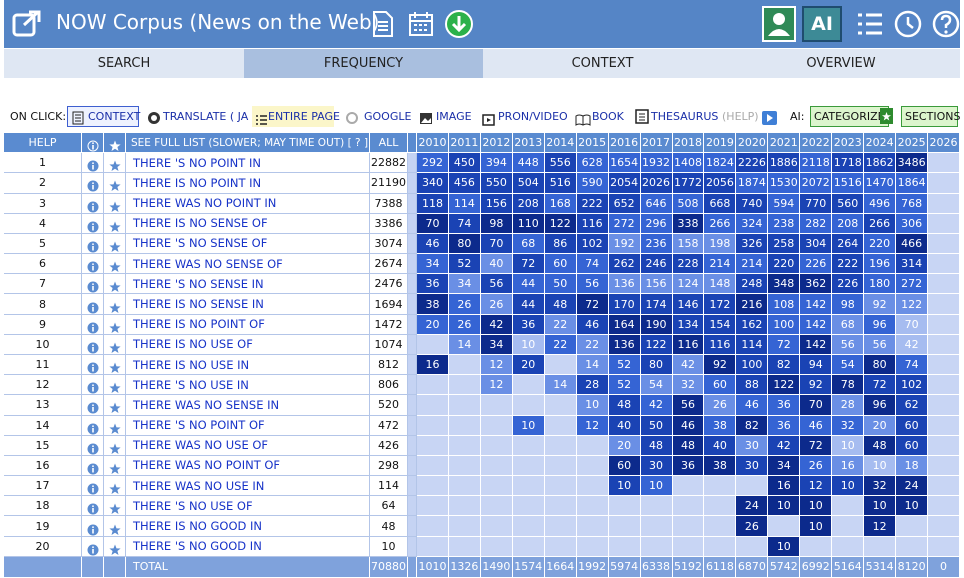  What do you see at coordinates (624, 223) in the screenshot?
I see `year-count: 272` at bounding box center [624, 223].